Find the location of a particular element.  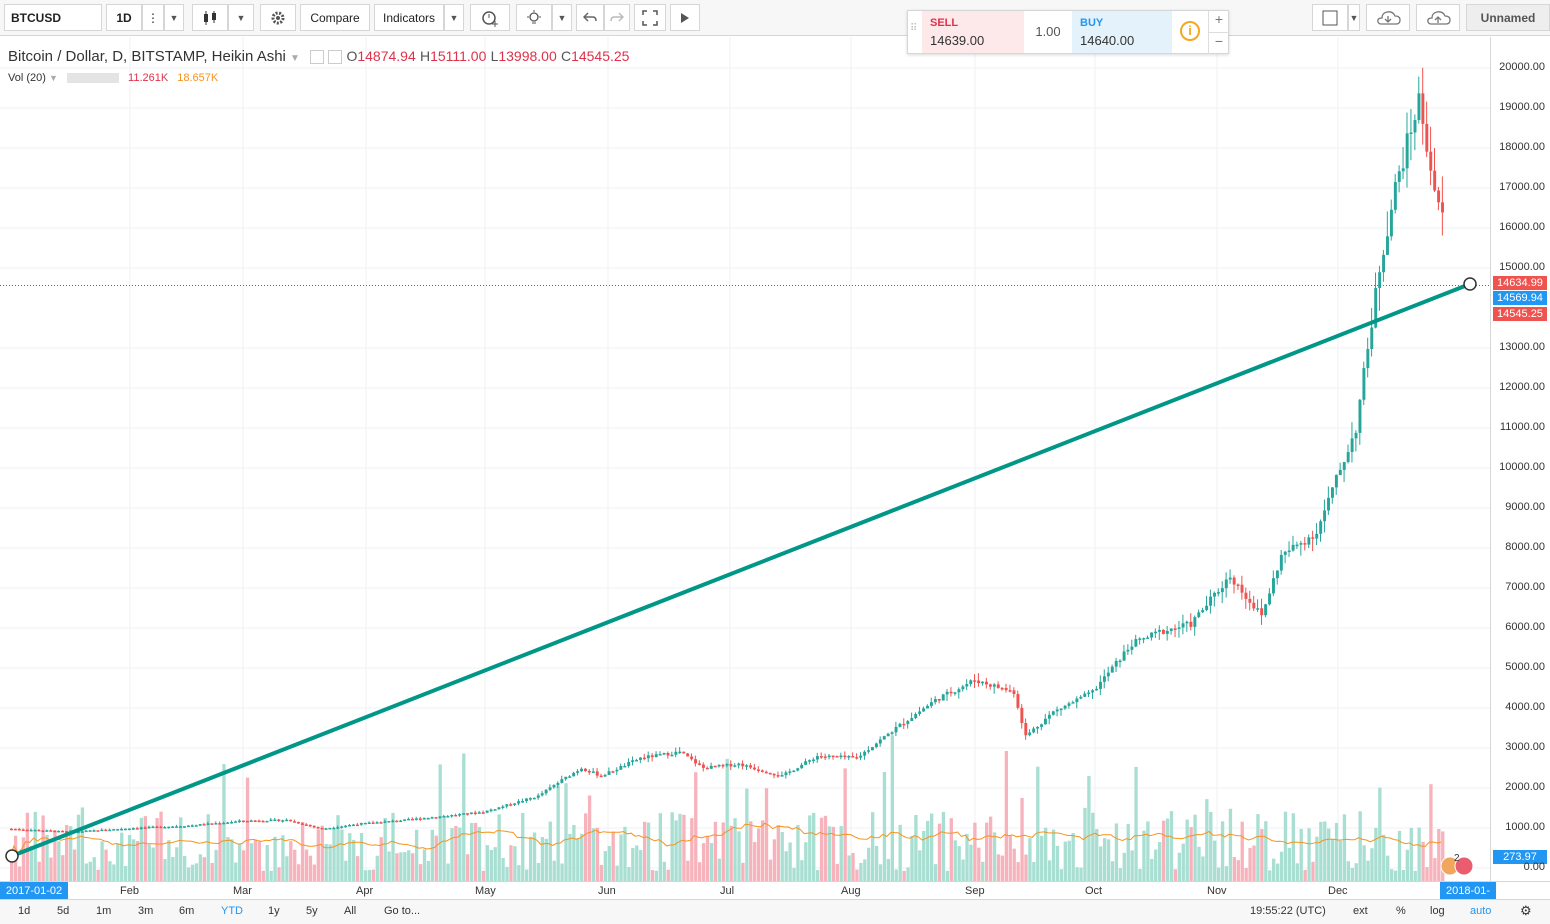

ideas-bulb-icon is located at coordinates (534, 17).